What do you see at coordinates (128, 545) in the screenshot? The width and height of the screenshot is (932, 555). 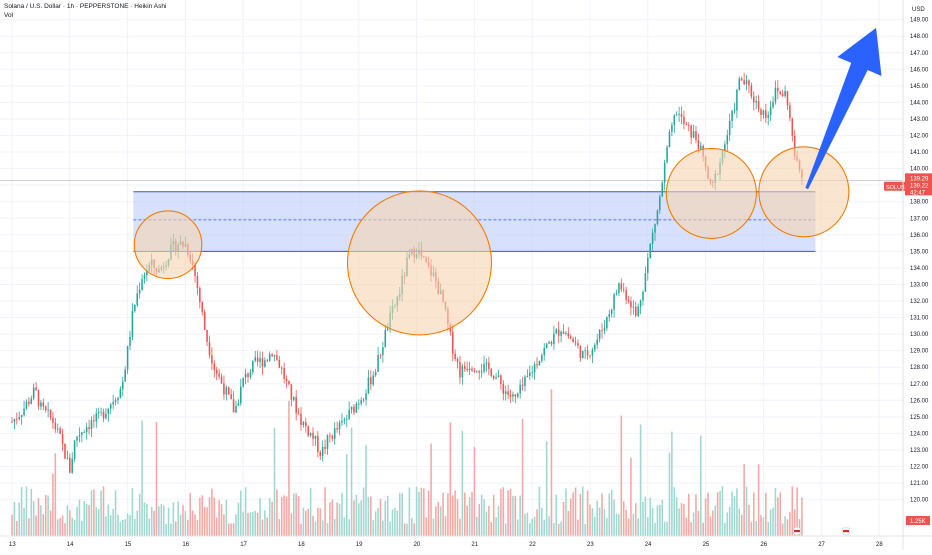 I see `time-tick-label: 15` at bounding box center [128, 545].